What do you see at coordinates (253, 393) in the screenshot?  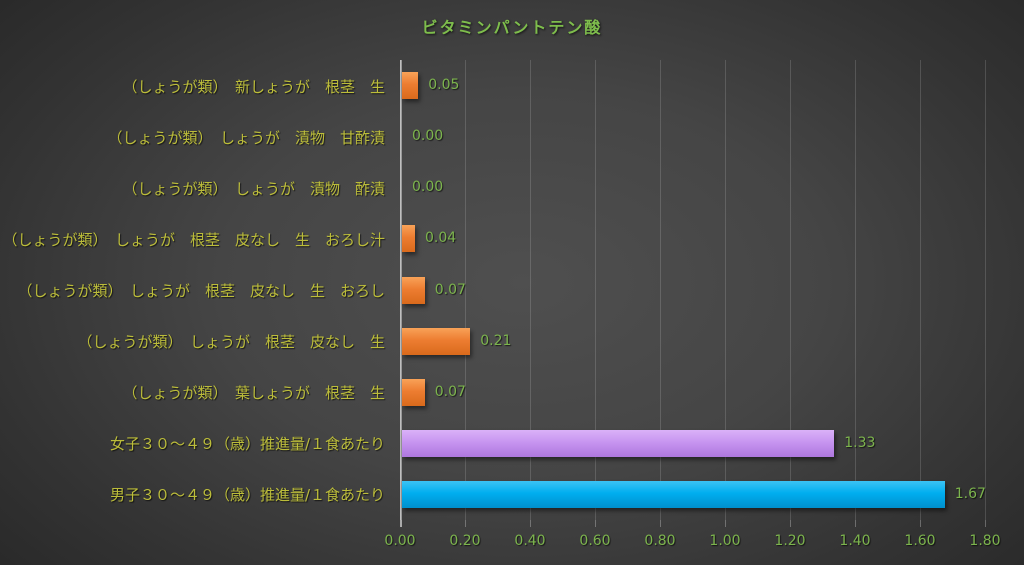 I see `category-label: （しょうが類） 葉しょうが 根茎 生` at bounding box center [253, 393].